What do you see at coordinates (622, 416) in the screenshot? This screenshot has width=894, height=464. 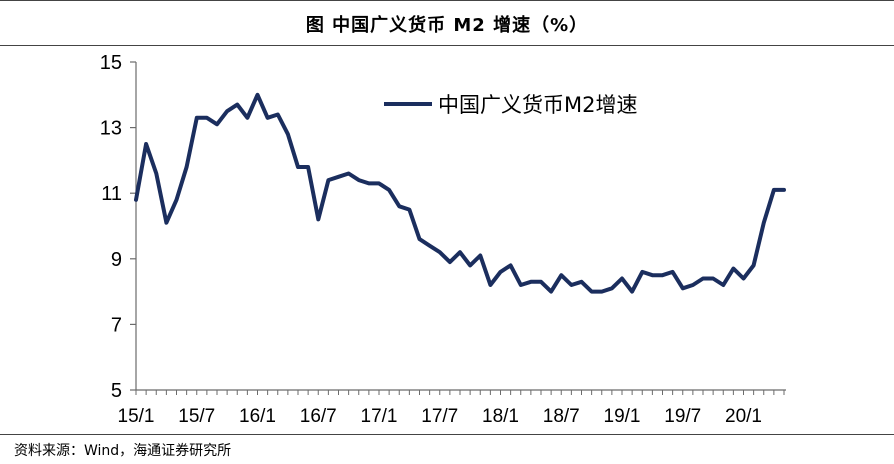 I see `x-tick-label: 19/1` at bounding box center [622, 416].